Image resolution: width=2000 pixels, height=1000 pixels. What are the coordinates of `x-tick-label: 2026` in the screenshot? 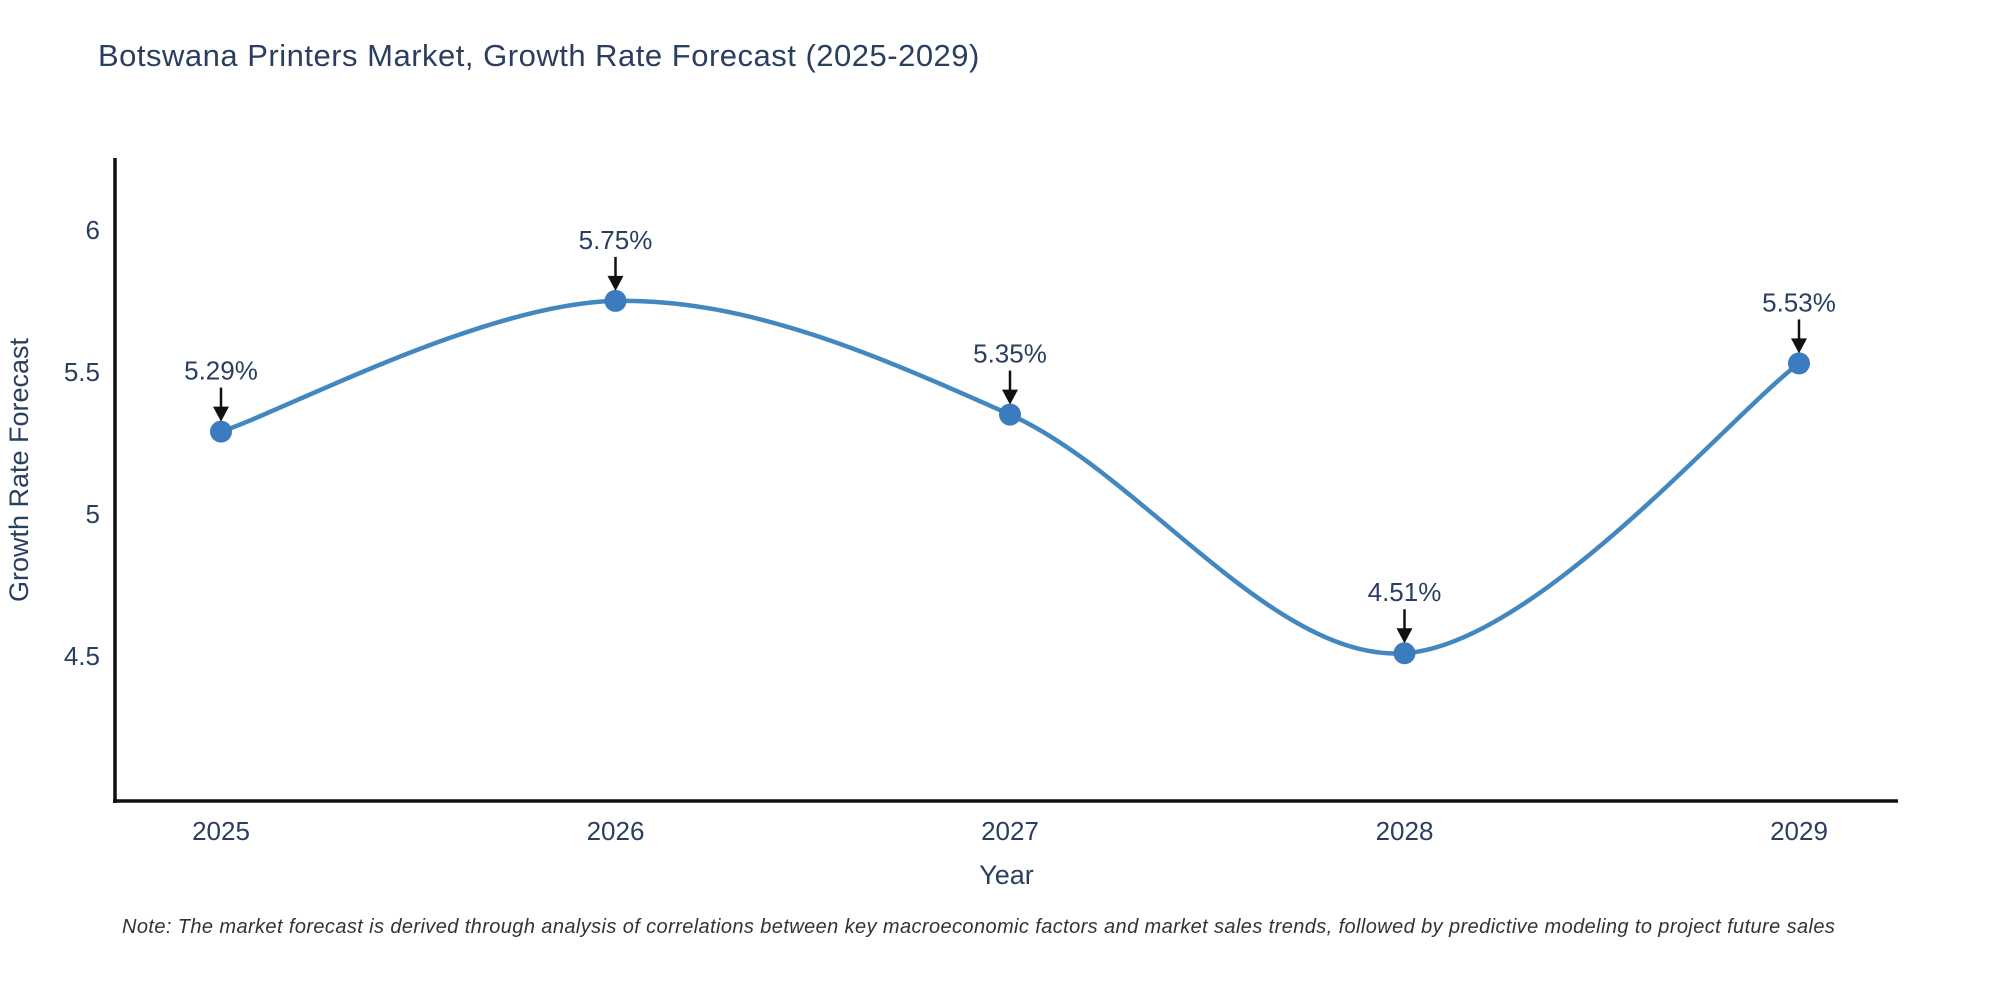 It's located at (616, 831).